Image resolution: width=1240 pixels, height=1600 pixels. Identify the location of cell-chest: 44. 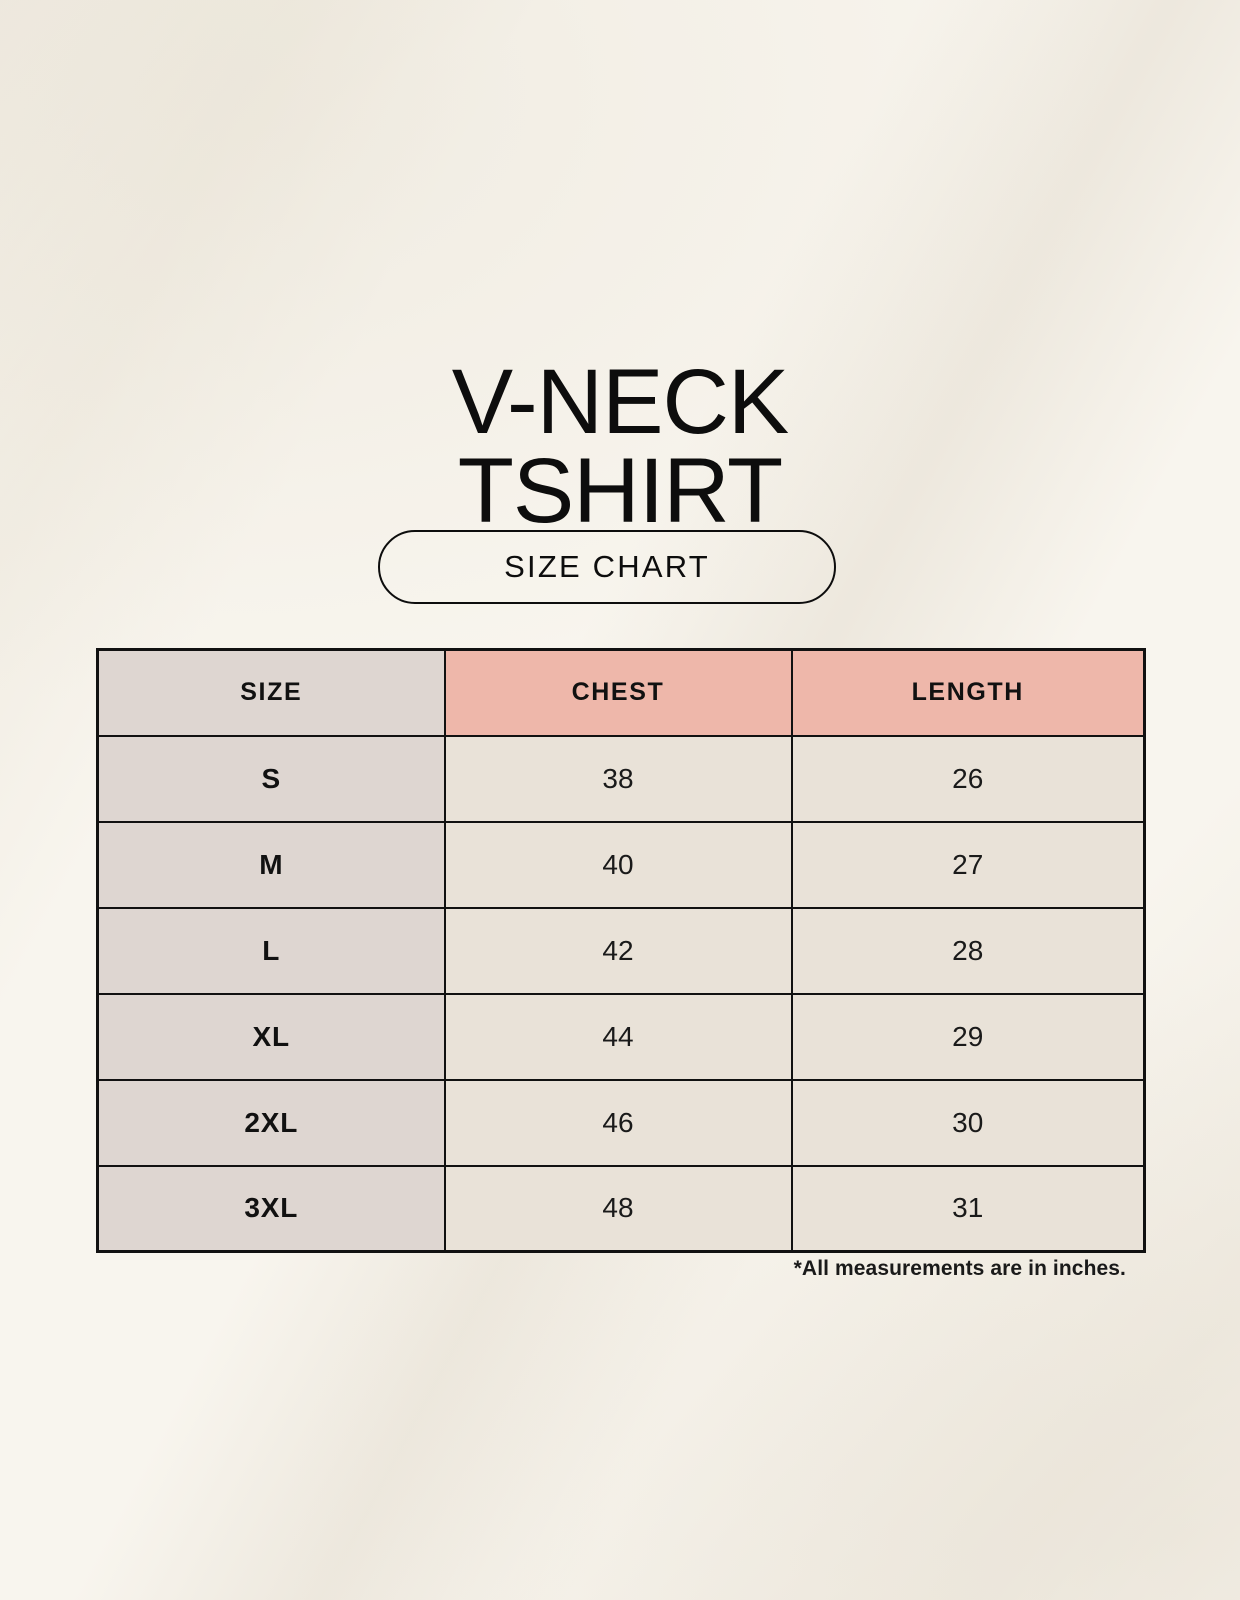
(618, 1036).